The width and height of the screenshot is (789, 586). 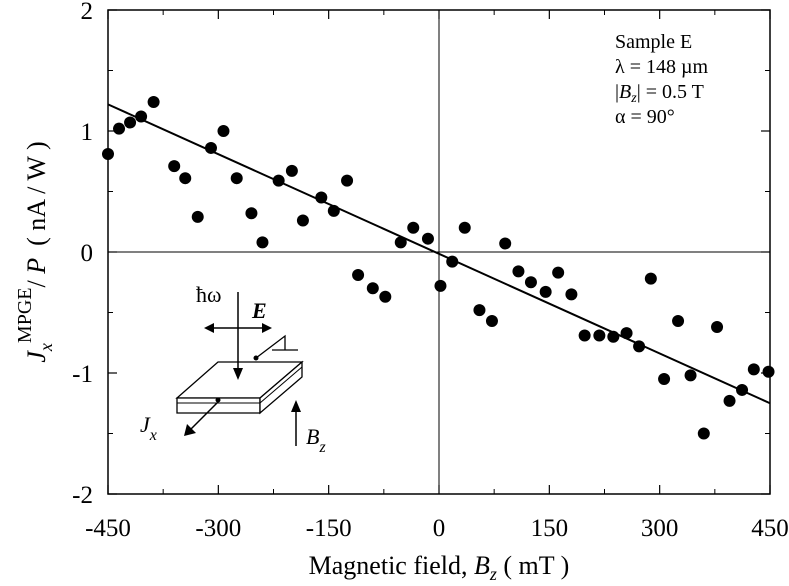 I want to click on light-arrow-head, so click(x=238, y=374).